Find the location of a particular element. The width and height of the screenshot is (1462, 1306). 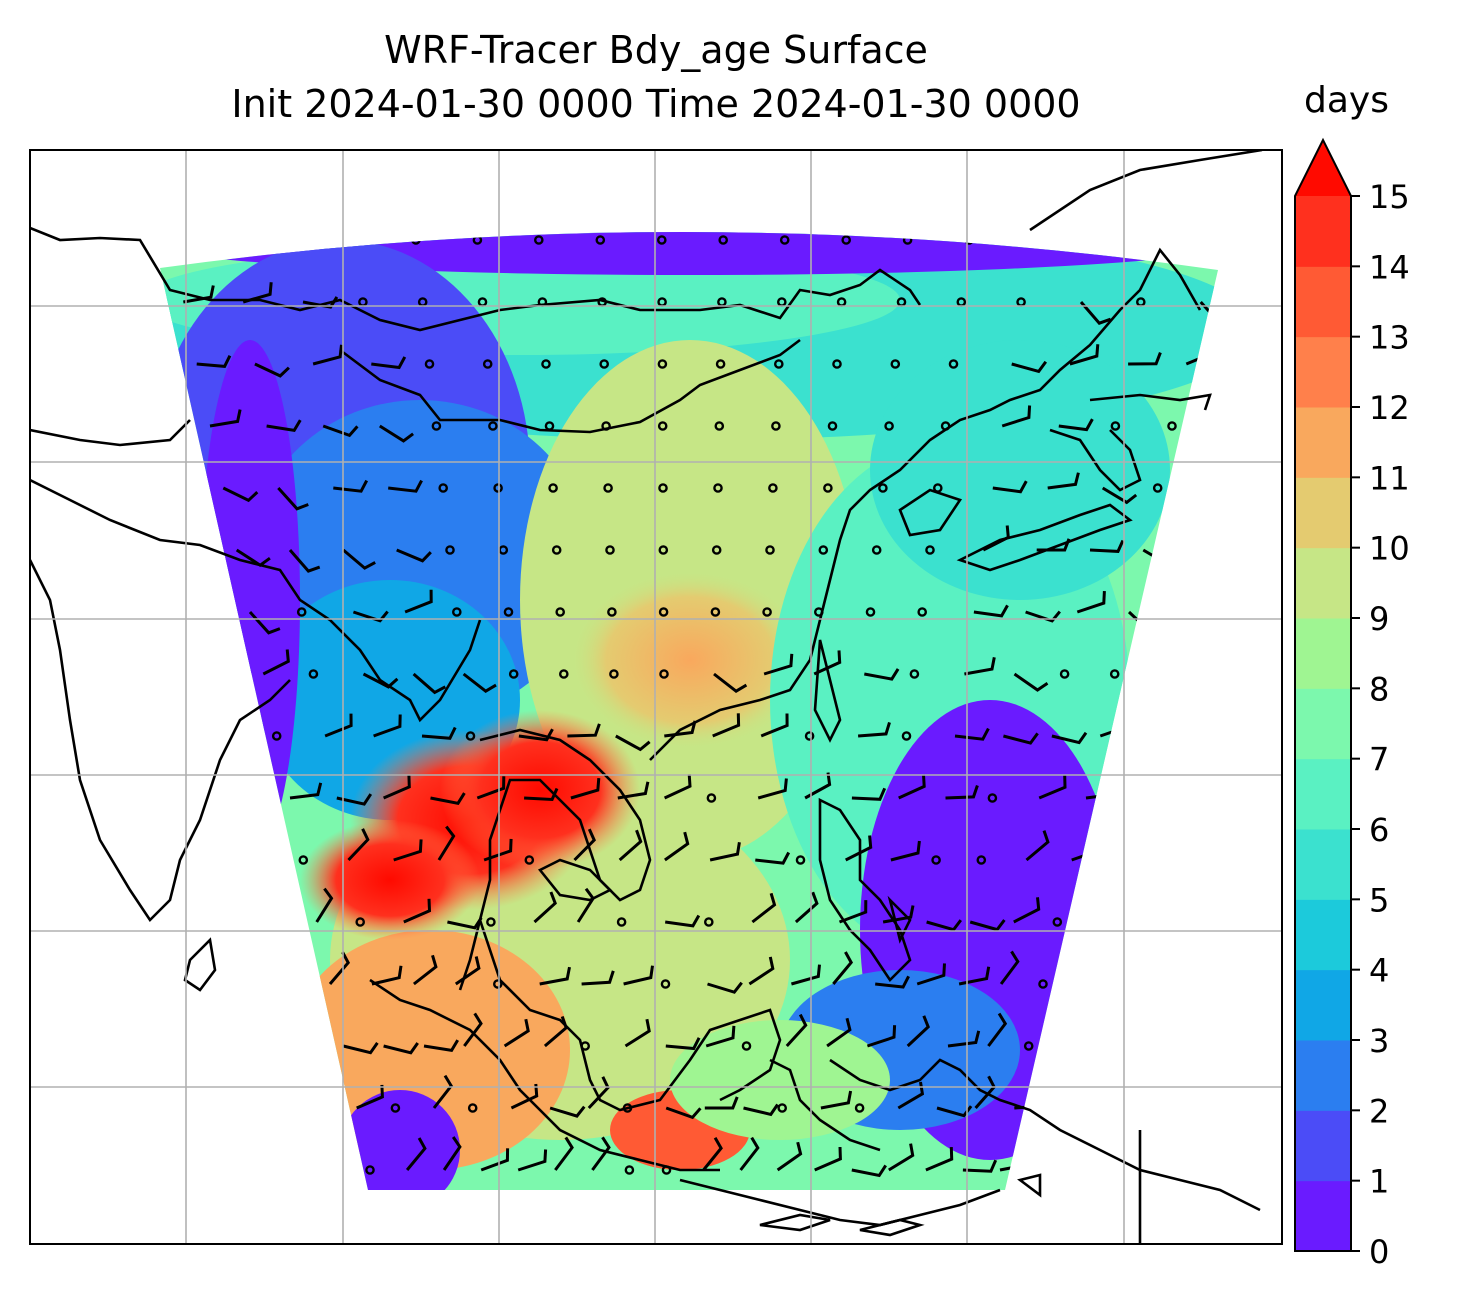

colorbar-tick-label: 13 is located at coordinates (1389, 338).